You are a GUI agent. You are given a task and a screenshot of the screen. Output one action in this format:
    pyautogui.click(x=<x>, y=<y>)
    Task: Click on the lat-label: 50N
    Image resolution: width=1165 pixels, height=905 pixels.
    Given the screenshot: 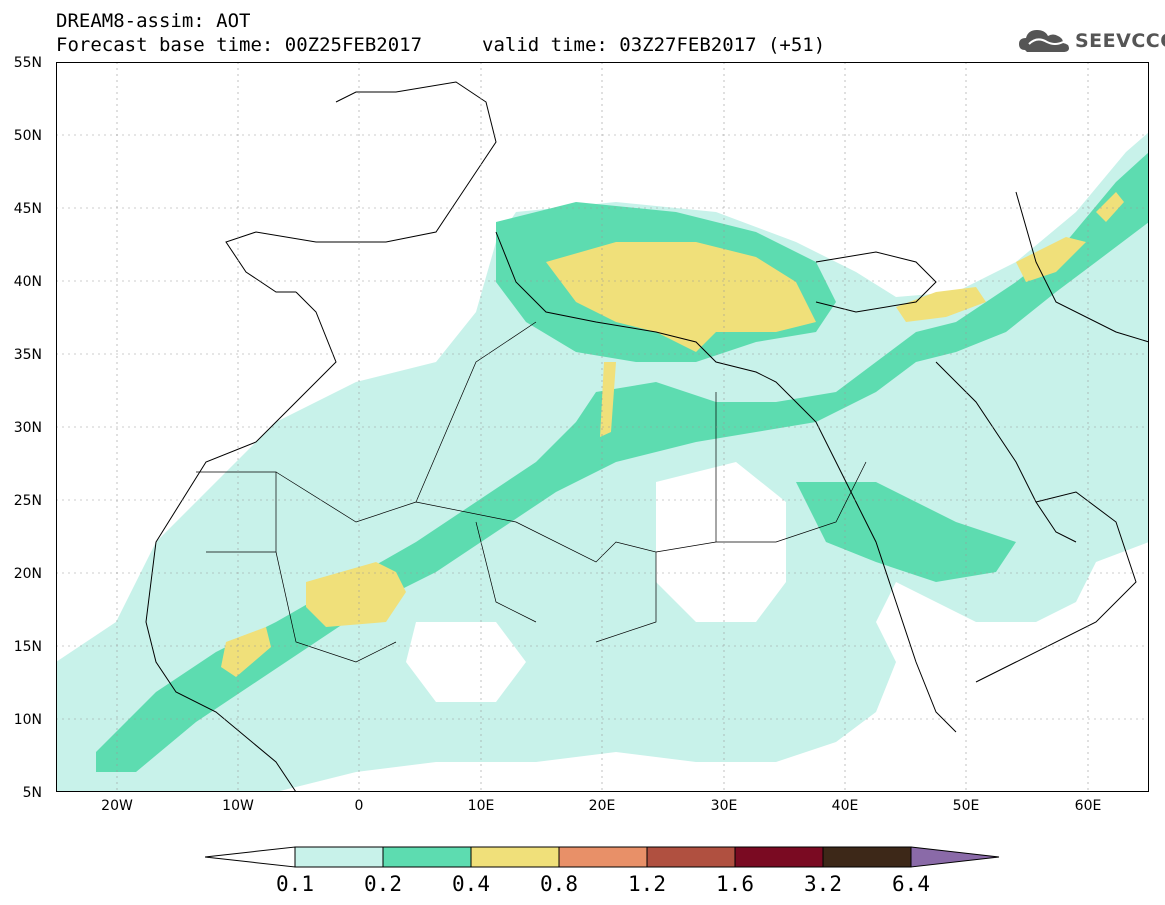 What is the action you would take?
    pyautogui.click(x=27, y=136)
    